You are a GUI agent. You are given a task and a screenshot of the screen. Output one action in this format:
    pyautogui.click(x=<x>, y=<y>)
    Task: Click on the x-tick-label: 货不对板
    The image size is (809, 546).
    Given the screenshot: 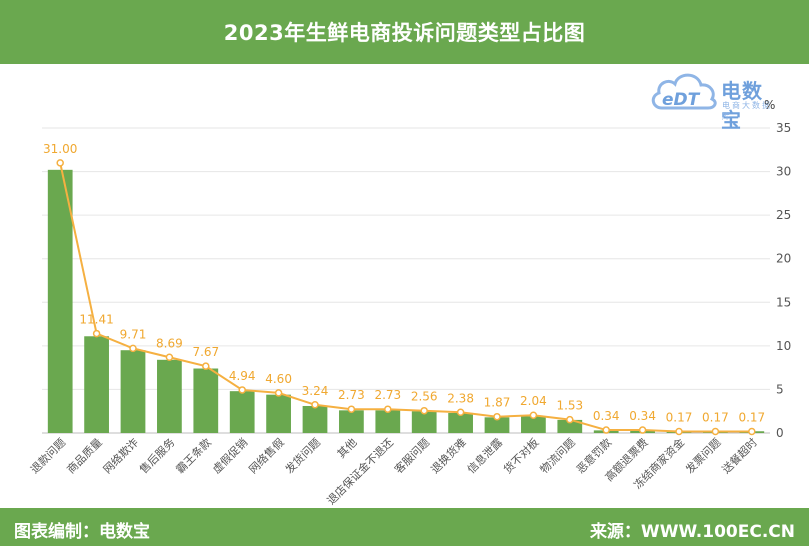 What is the action you would take?
    pyautogui.click(x=521, y=455)
    